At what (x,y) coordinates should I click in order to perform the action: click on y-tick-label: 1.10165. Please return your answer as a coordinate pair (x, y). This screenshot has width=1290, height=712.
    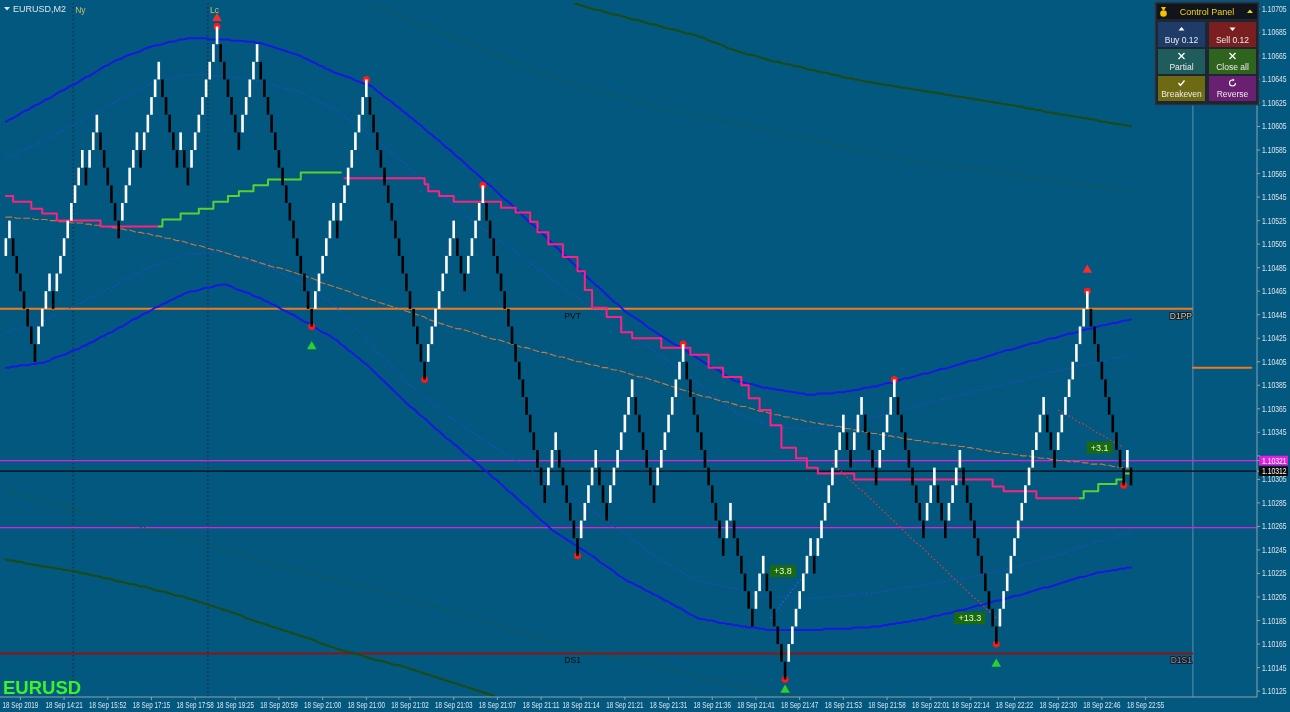
    Looking at the image, I should click on (1274, 644).